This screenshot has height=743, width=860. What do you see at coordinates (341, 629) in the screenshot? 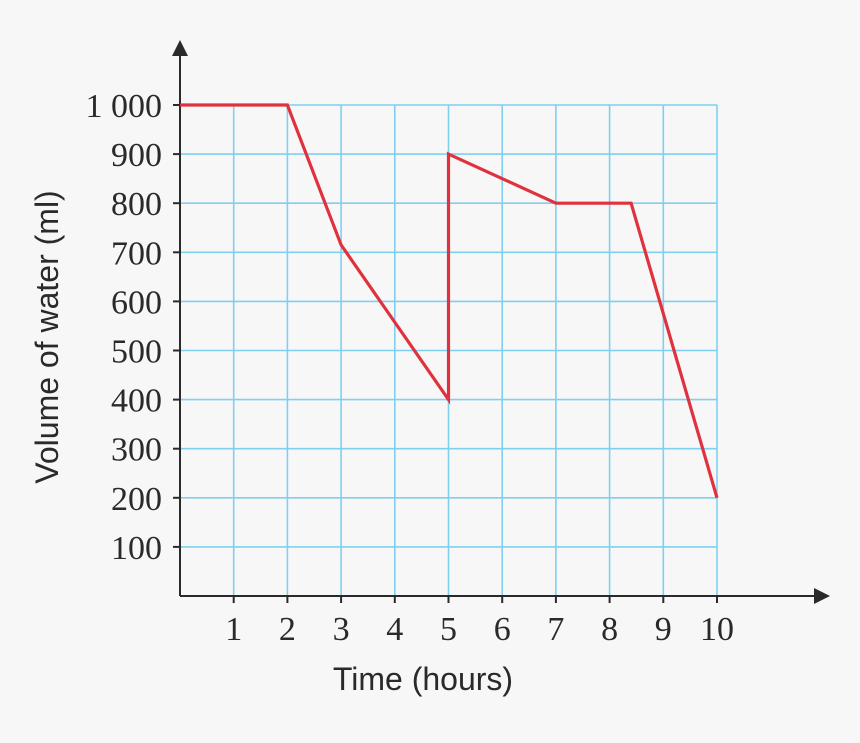
I see `x-tick-label: 3` at bounding box center [341, 629].